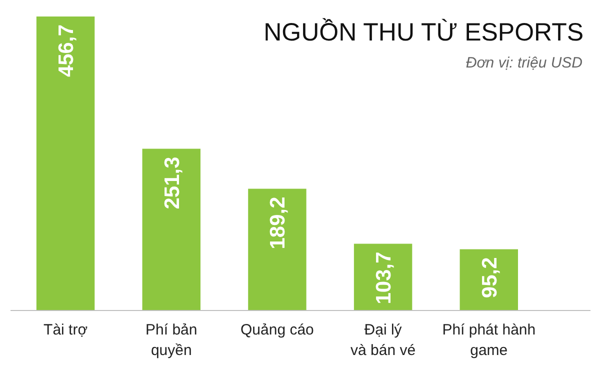 The image size is (600, 380). What do you see at coordinates (172, 183) in the screenshot?
I see `data-label: 251,3` at bounding box center [172, 183].